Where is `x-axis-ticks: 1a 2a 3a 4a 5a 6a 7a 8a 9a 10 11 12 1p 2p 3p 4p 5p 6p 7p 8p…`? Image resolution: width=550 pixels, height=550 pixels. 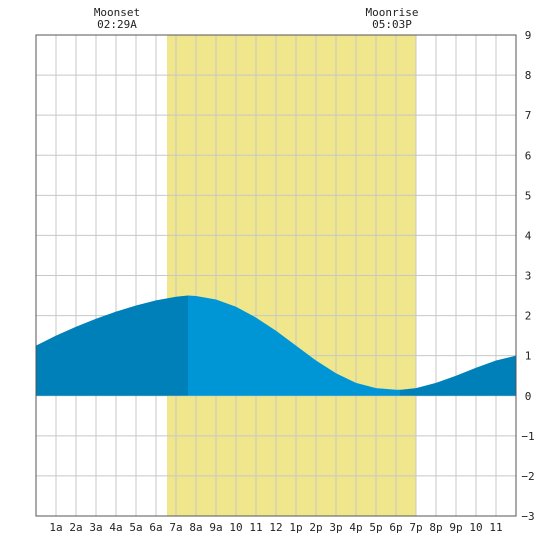
x-axis-ticks: 1a 2a 3a 4a 5a 6a 7a 8a 9a 10 11 12 1p 2p 3p 4p 5p 6p 7p 8p… is located at coordinates (275, 527).